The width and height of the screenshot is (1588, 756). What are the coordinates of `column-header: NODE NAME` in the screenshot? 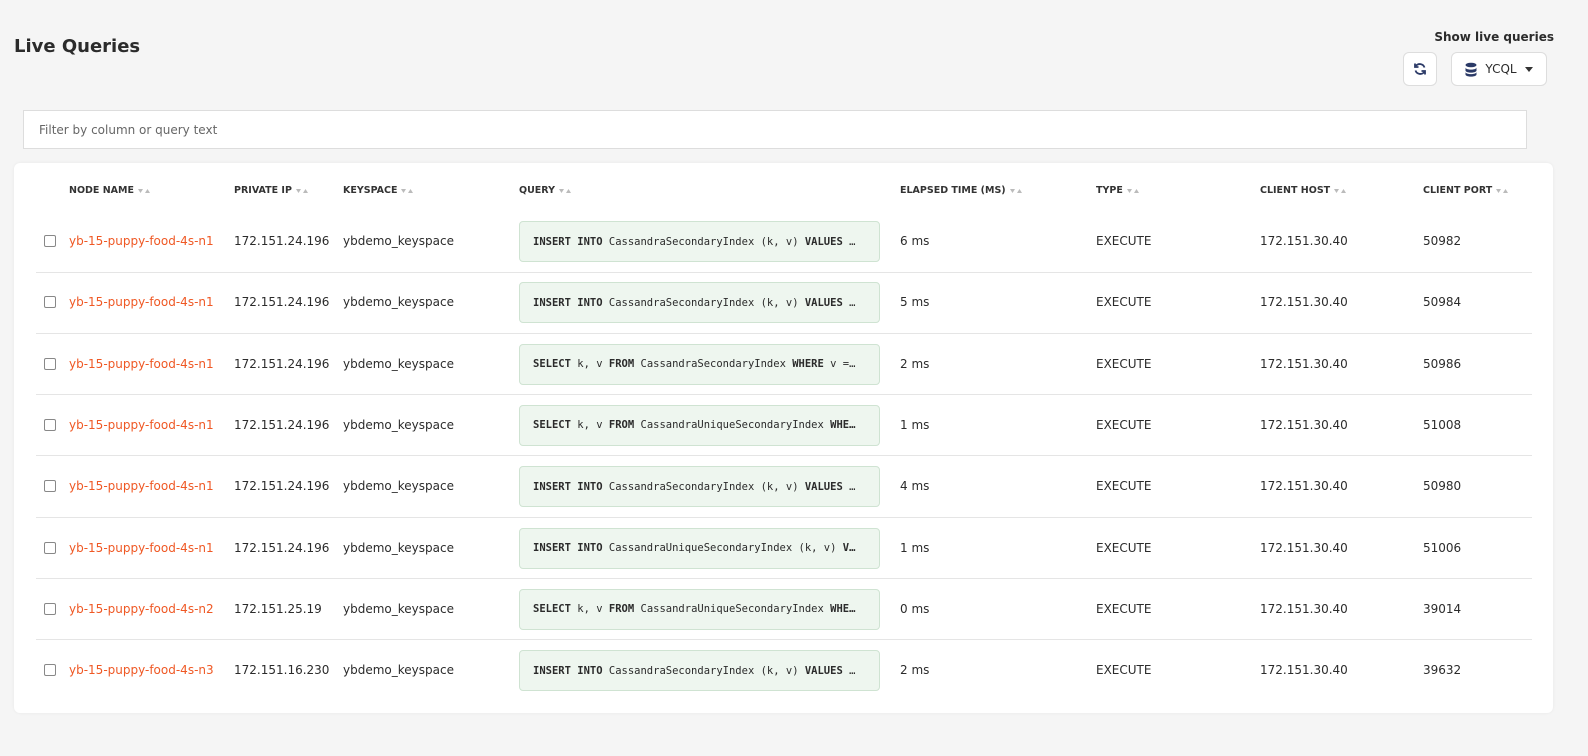 It's located at (109, 190).